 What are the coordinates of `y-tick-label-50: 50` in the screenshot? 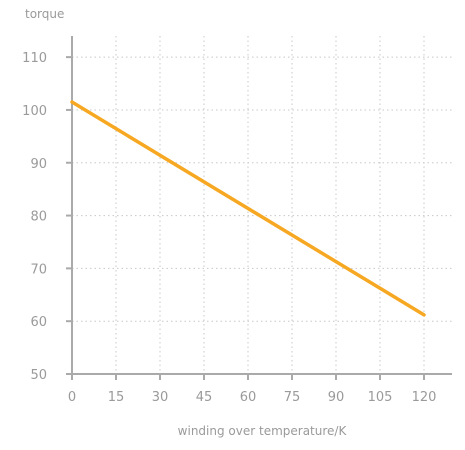 It's located at (38, 375).